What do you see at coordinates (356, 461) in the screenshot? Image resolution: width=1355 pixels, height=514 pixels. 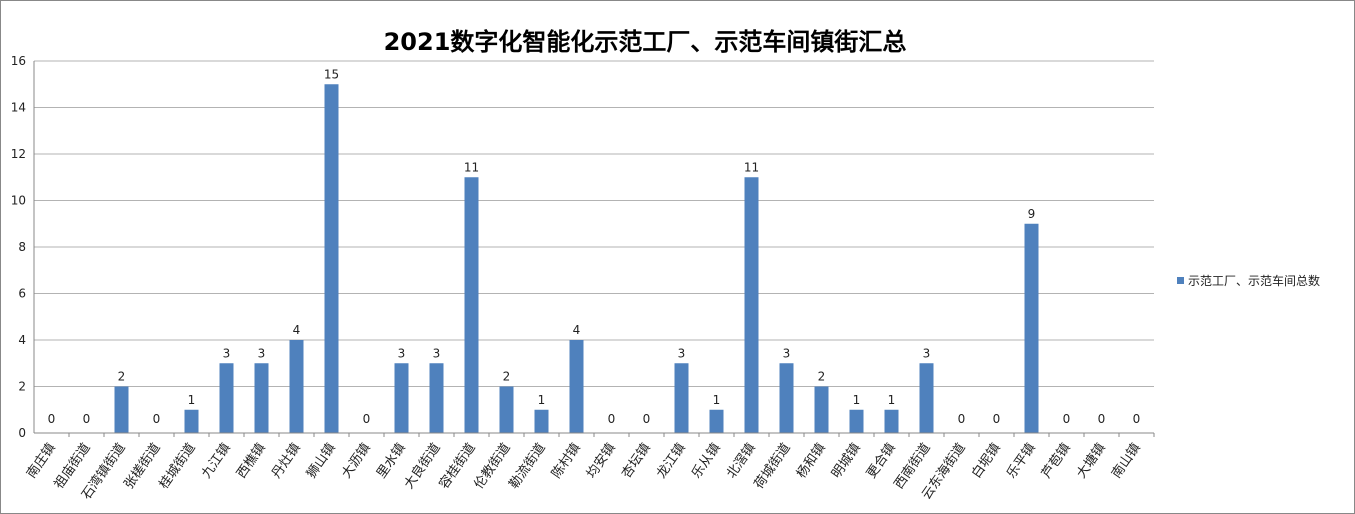 I see `x-tick-label: 大沥镇` at bounding box center [356, 461].